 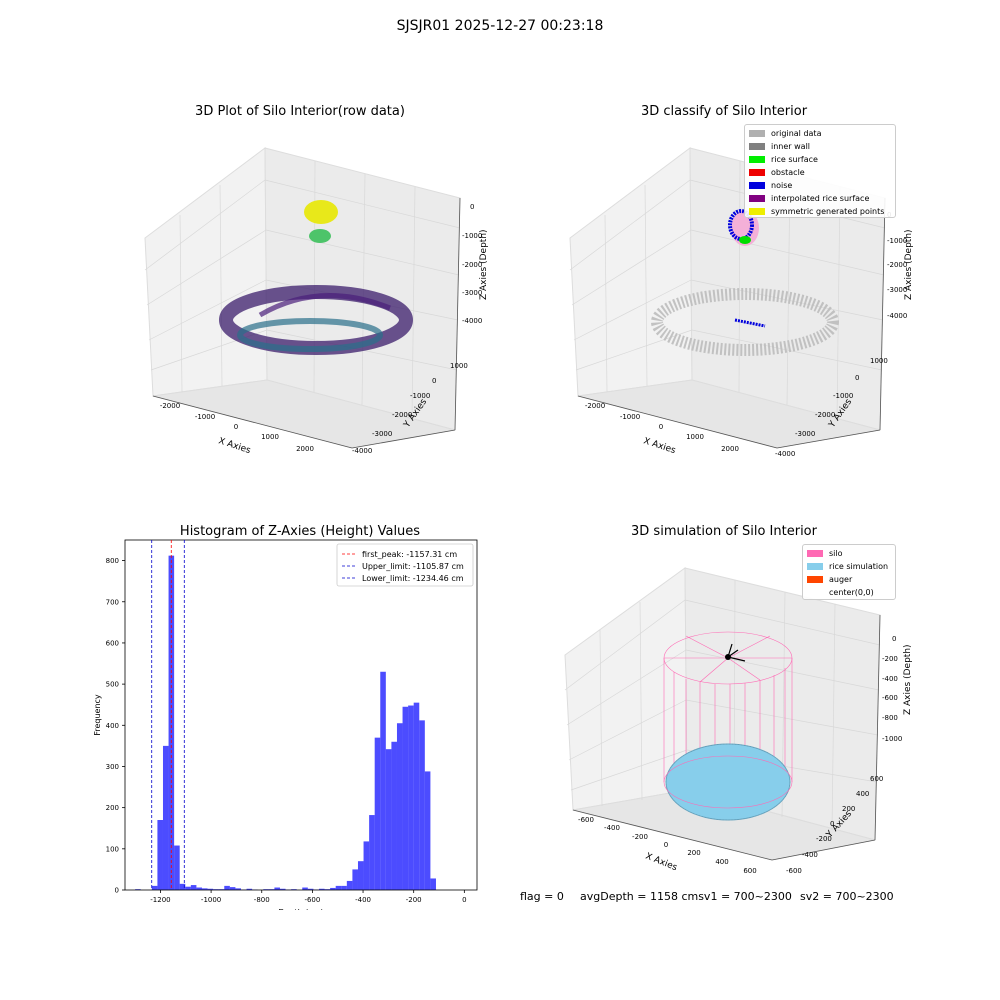 I want to click on classify-legend-item: rice surface, so click(x=820, y=159).